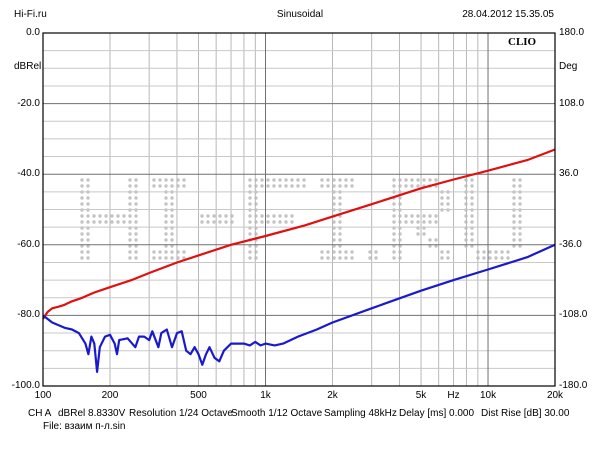 This screenshot has height=450, width=600. I want to click on left-tick-label: 0.0, so click(33, 32).